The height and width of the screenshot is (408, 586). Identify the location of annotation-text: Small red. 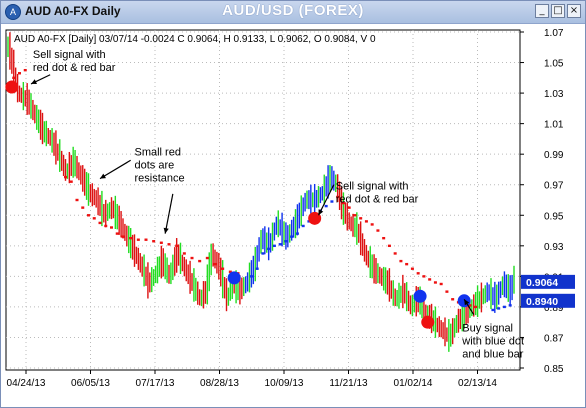
(158, 153).